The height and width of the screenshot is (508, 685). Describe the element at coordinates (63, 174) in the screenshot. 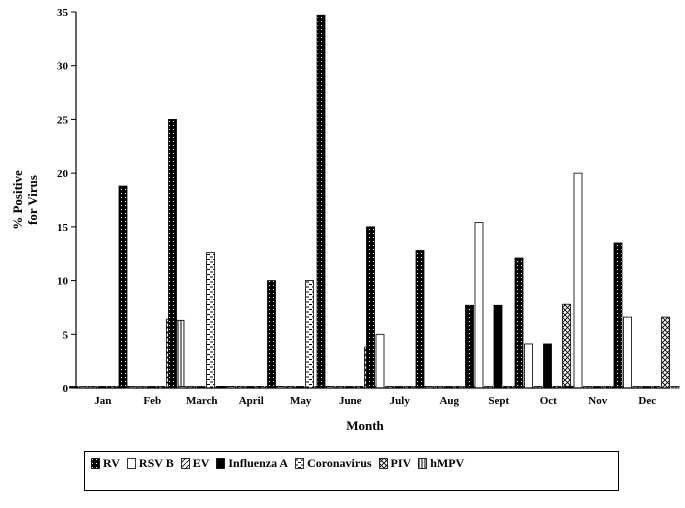

I see `y-tick-label: 20` at that location.